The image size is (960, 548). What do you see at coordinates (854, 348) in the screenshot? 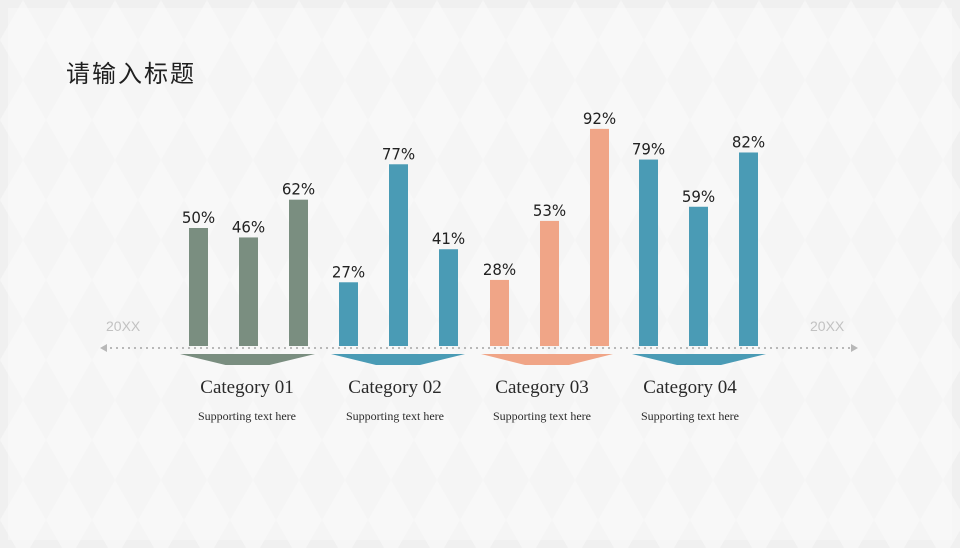
I see `timeline-arrow-right` at bounding box center [854, 348].